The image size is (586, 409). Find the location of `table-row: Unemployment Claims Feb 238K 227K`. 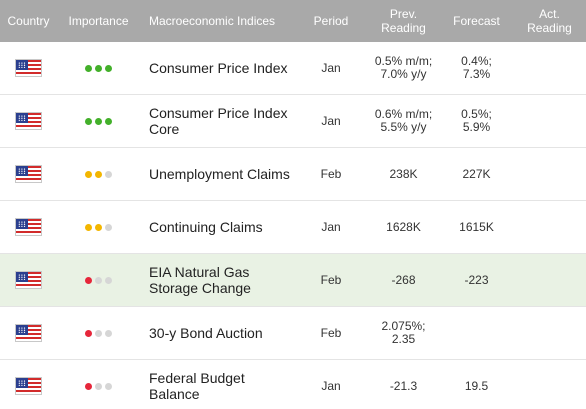

table-row: Unemployment Claims Feb 238K 227K is located at coordinates (293, 174).